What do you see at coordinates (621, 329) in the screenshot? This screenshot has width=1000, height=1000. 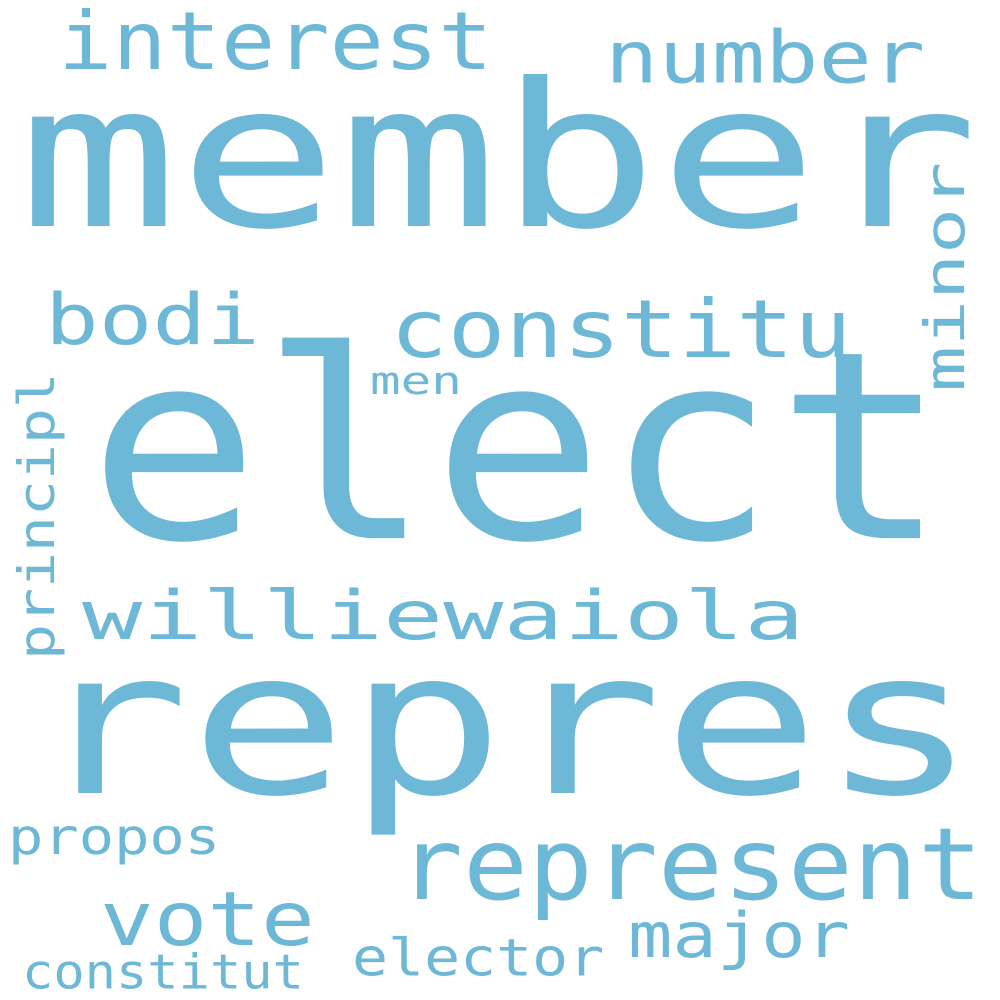 I see `word-constitu: constitu` at bounding box center [621, 329].